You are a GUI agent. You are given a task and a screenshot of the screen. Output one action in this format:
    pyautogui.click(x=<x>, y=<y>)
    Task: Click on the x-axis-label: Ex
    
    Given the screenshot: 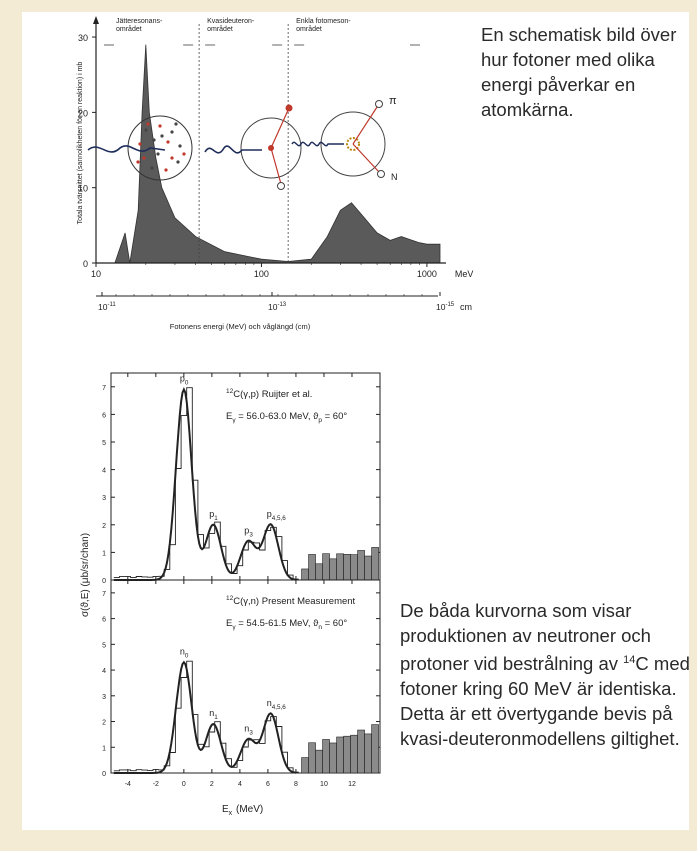 What is the action you would take?
    pyautogui.click(x=227, y=810)
    